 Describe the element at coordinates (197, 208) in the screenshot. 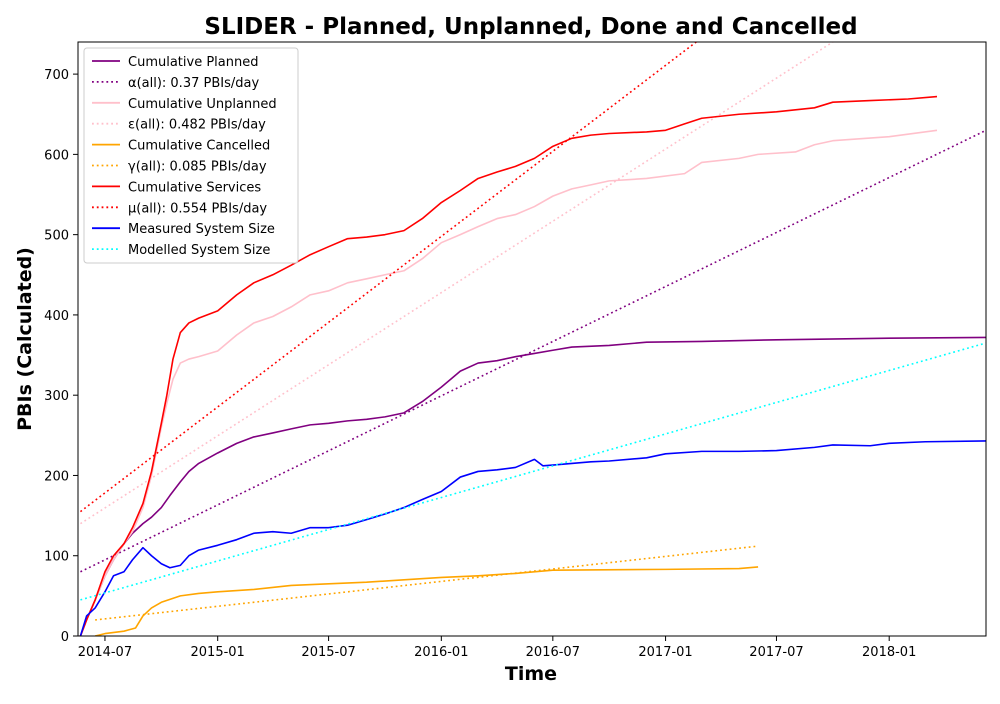

I see `legend-label: μ(all): 0.554 PBIs/day` at that location.